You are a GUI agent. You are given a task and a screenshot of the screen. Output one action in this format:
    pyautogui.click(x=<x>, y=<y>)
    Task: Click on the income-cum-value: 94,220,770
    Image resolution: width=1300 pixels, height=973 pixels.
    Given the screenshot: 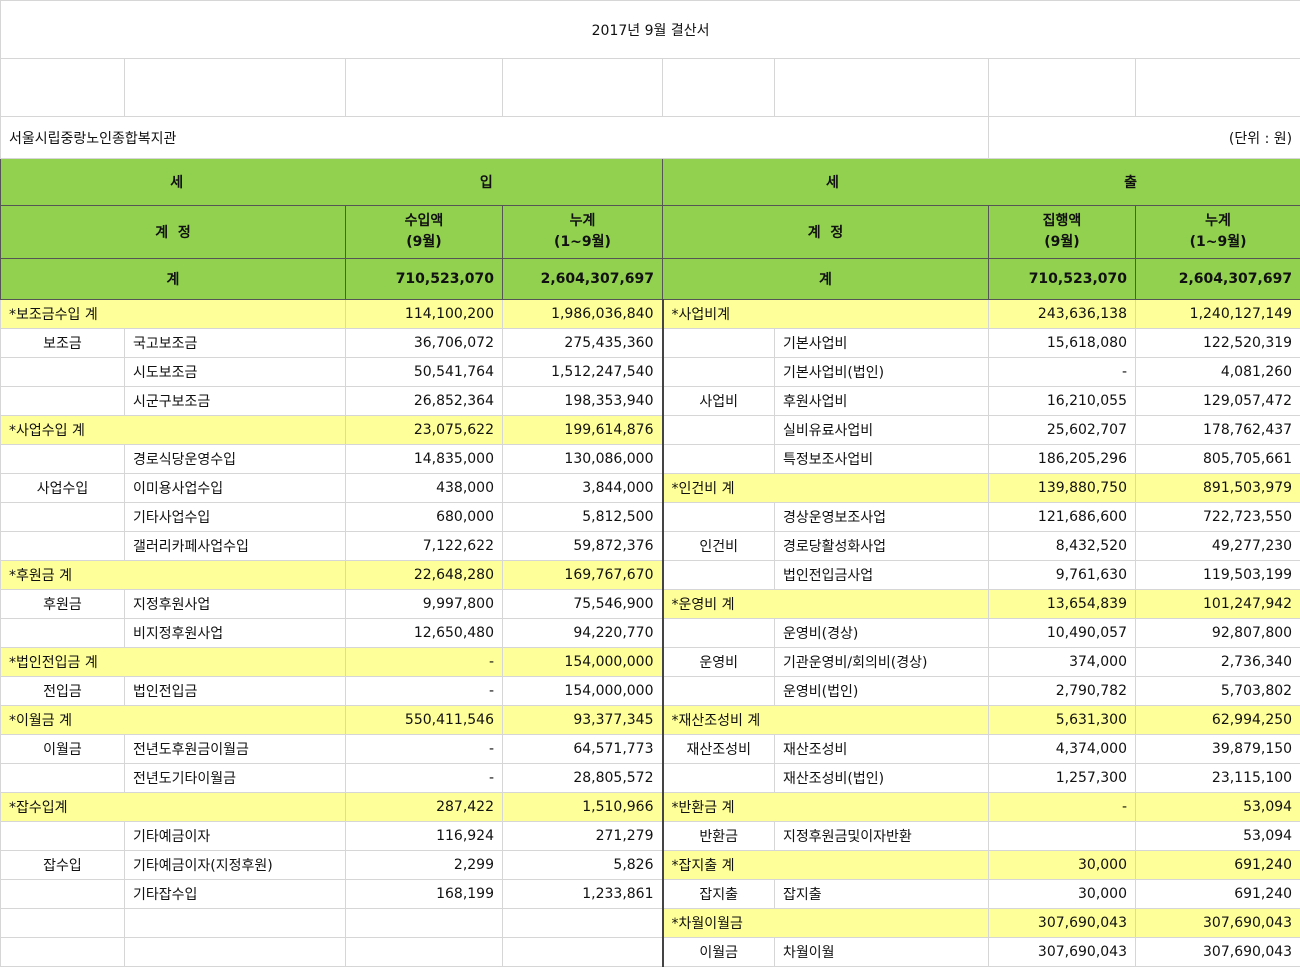 What is the action you would take?
    pyautogui.click(x=582, y=633)
    